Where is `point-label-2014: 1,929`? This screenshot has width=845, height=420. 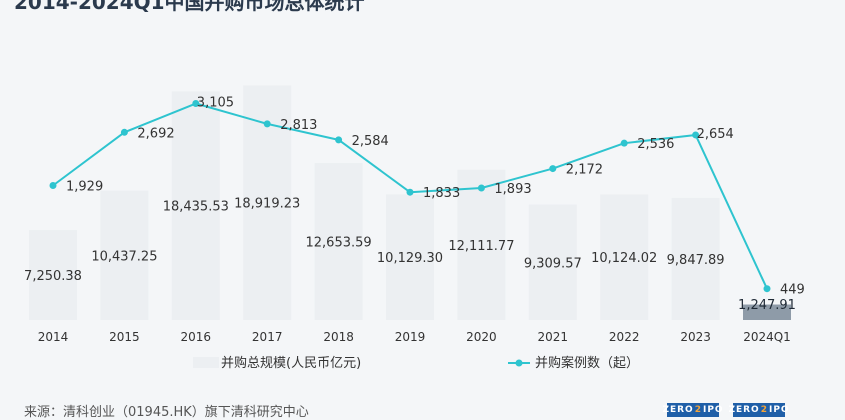 point-label-2014: 1,929 is located at coordinates (84, 187).